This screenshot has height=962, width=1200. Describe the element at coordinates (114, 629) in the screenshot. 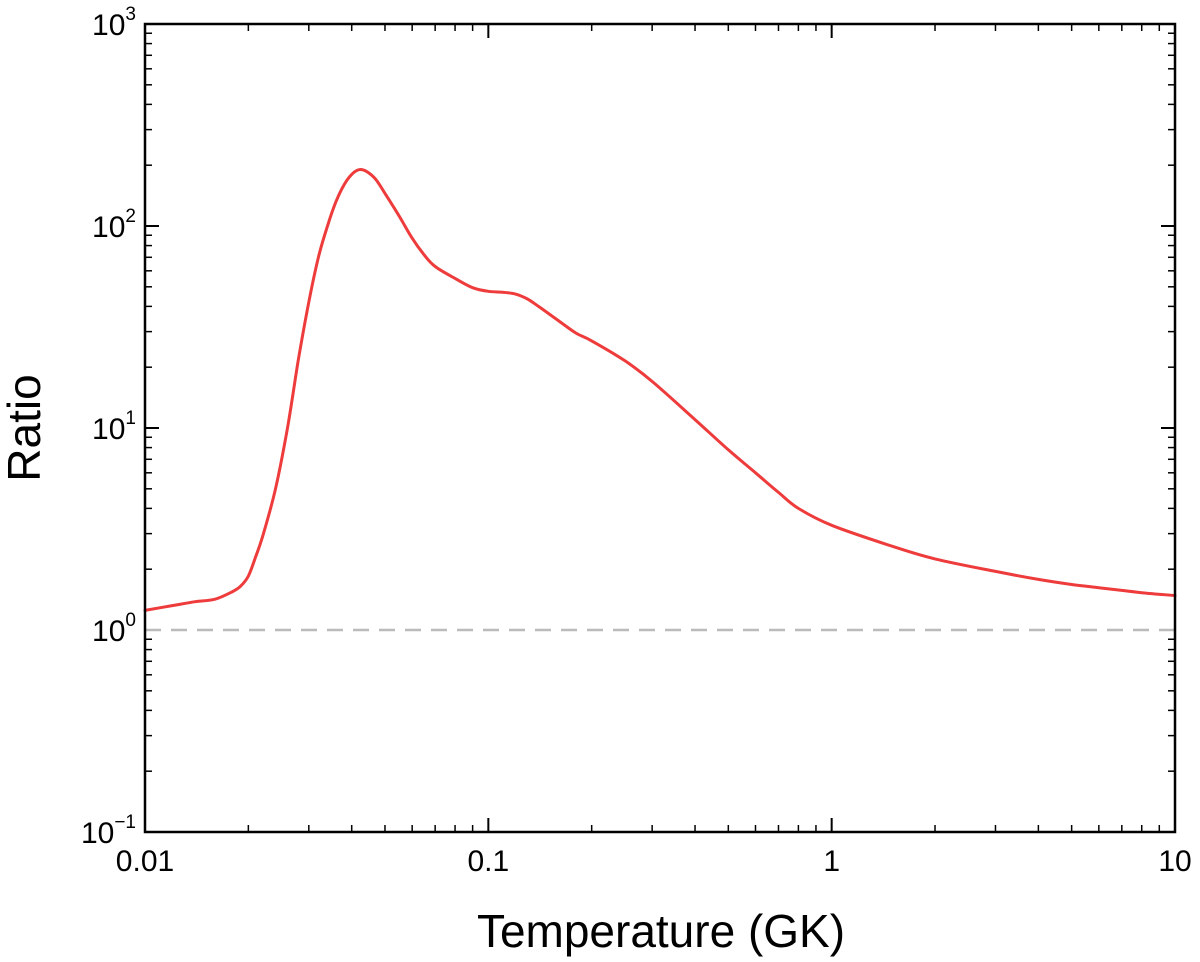

I see `y-tick-label: 10⁰` at that location.